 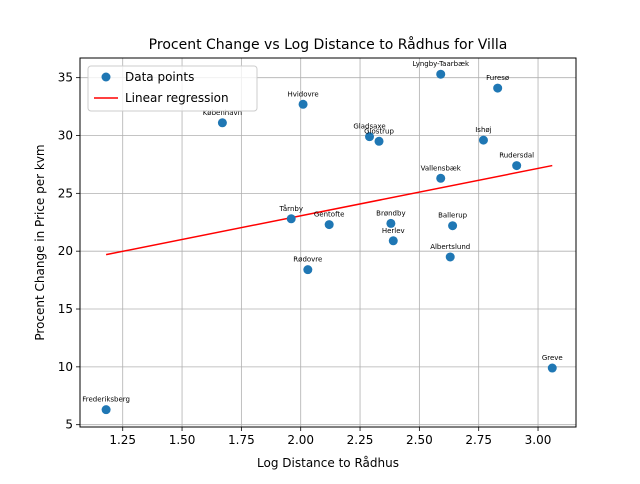 What do you see at coordinates (450, 247) in the screenshot?
I see `point-label: Albertslund` at bounding box center [450, 247].